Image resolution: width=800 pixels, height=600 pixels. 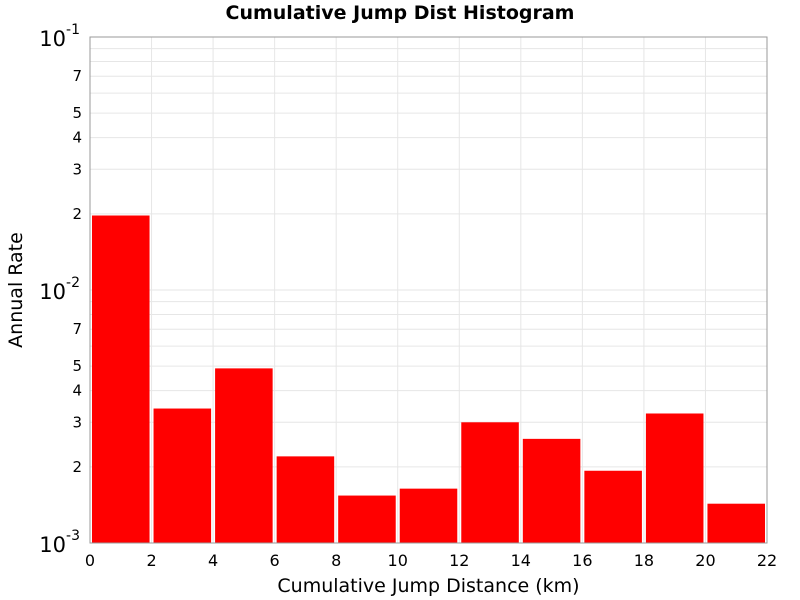 I want to click on x-tick-label: 2, so click(x=151, y=560).